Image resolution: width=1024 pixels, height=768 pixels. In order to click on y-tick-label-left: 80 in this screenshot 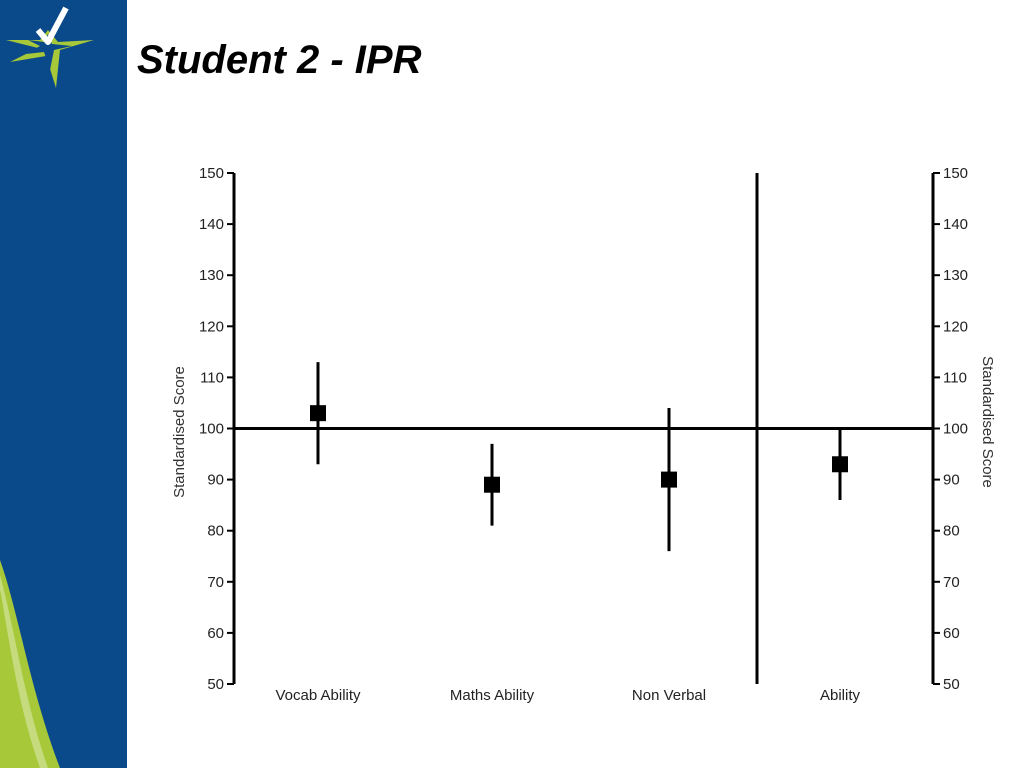, I will do `click(215, 531)`.